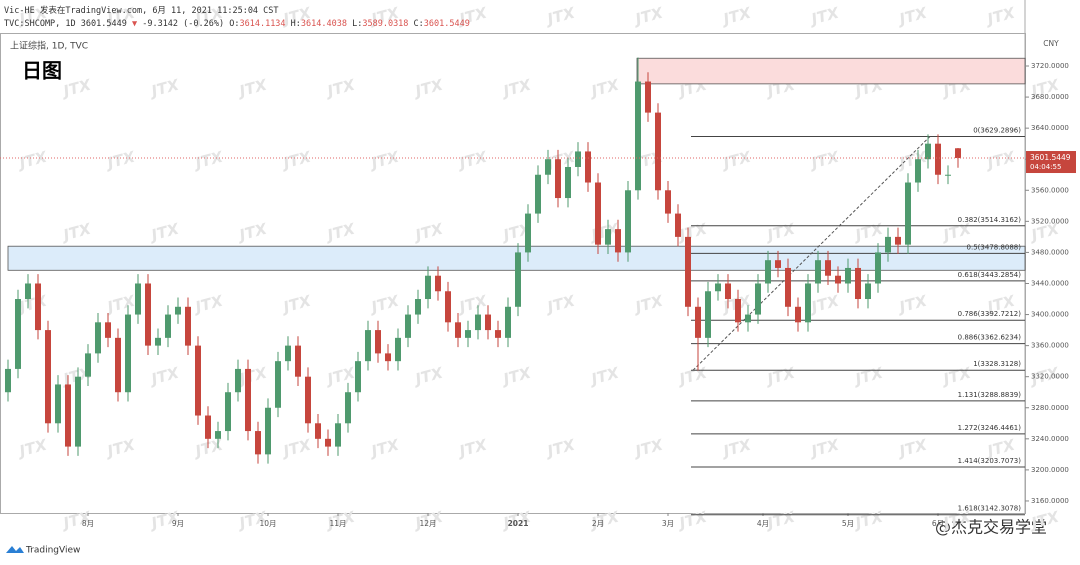 The height and width of the screenshot is (565, 1080). What do you see at coordinates (267, 523) in the screenshot?
I see `x-tick-label: 10月` at bounding box center [267, 523].